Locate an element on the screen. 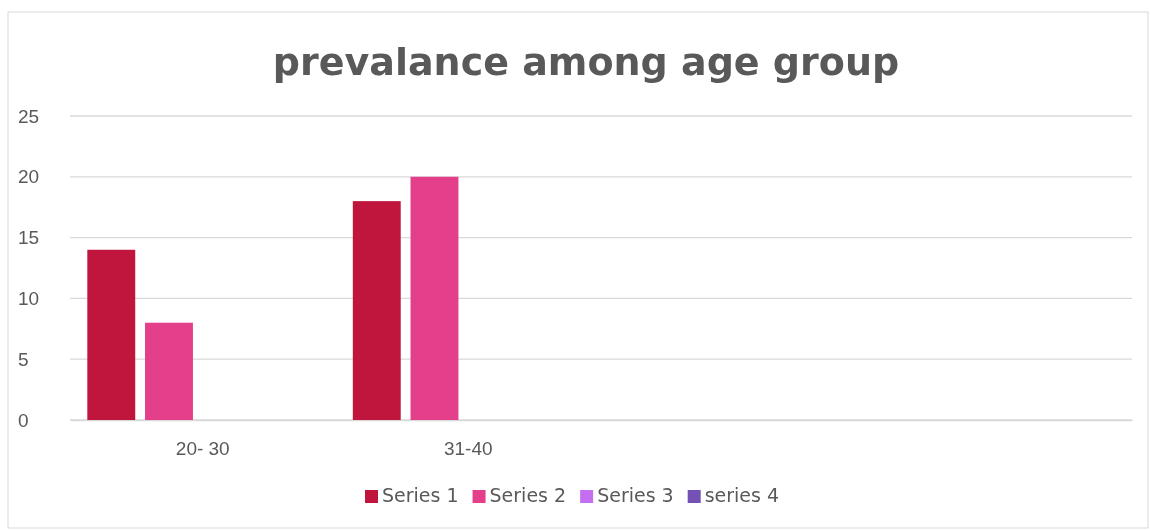  legend-label: Series 2 is located at coordinates (528, 495).